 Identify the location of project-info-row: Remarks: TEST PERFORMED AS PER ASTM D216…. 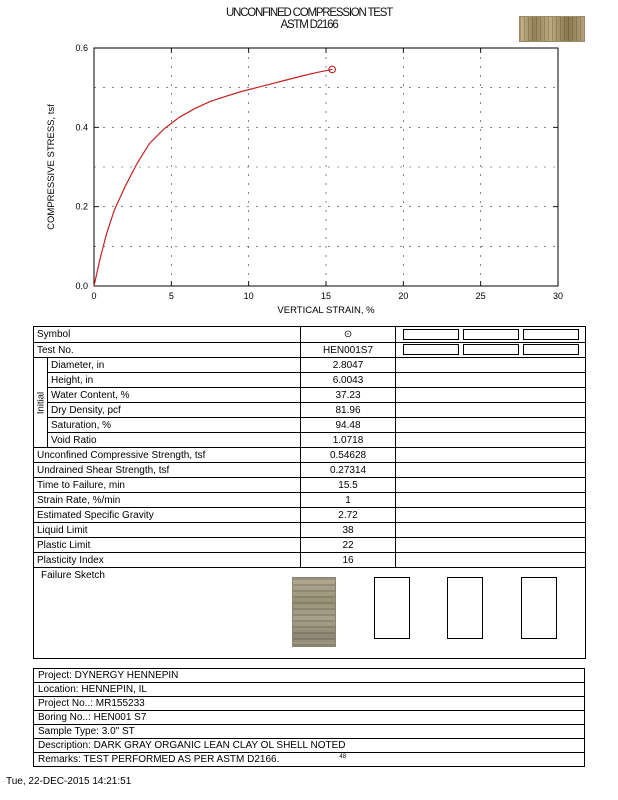
(309, 759).